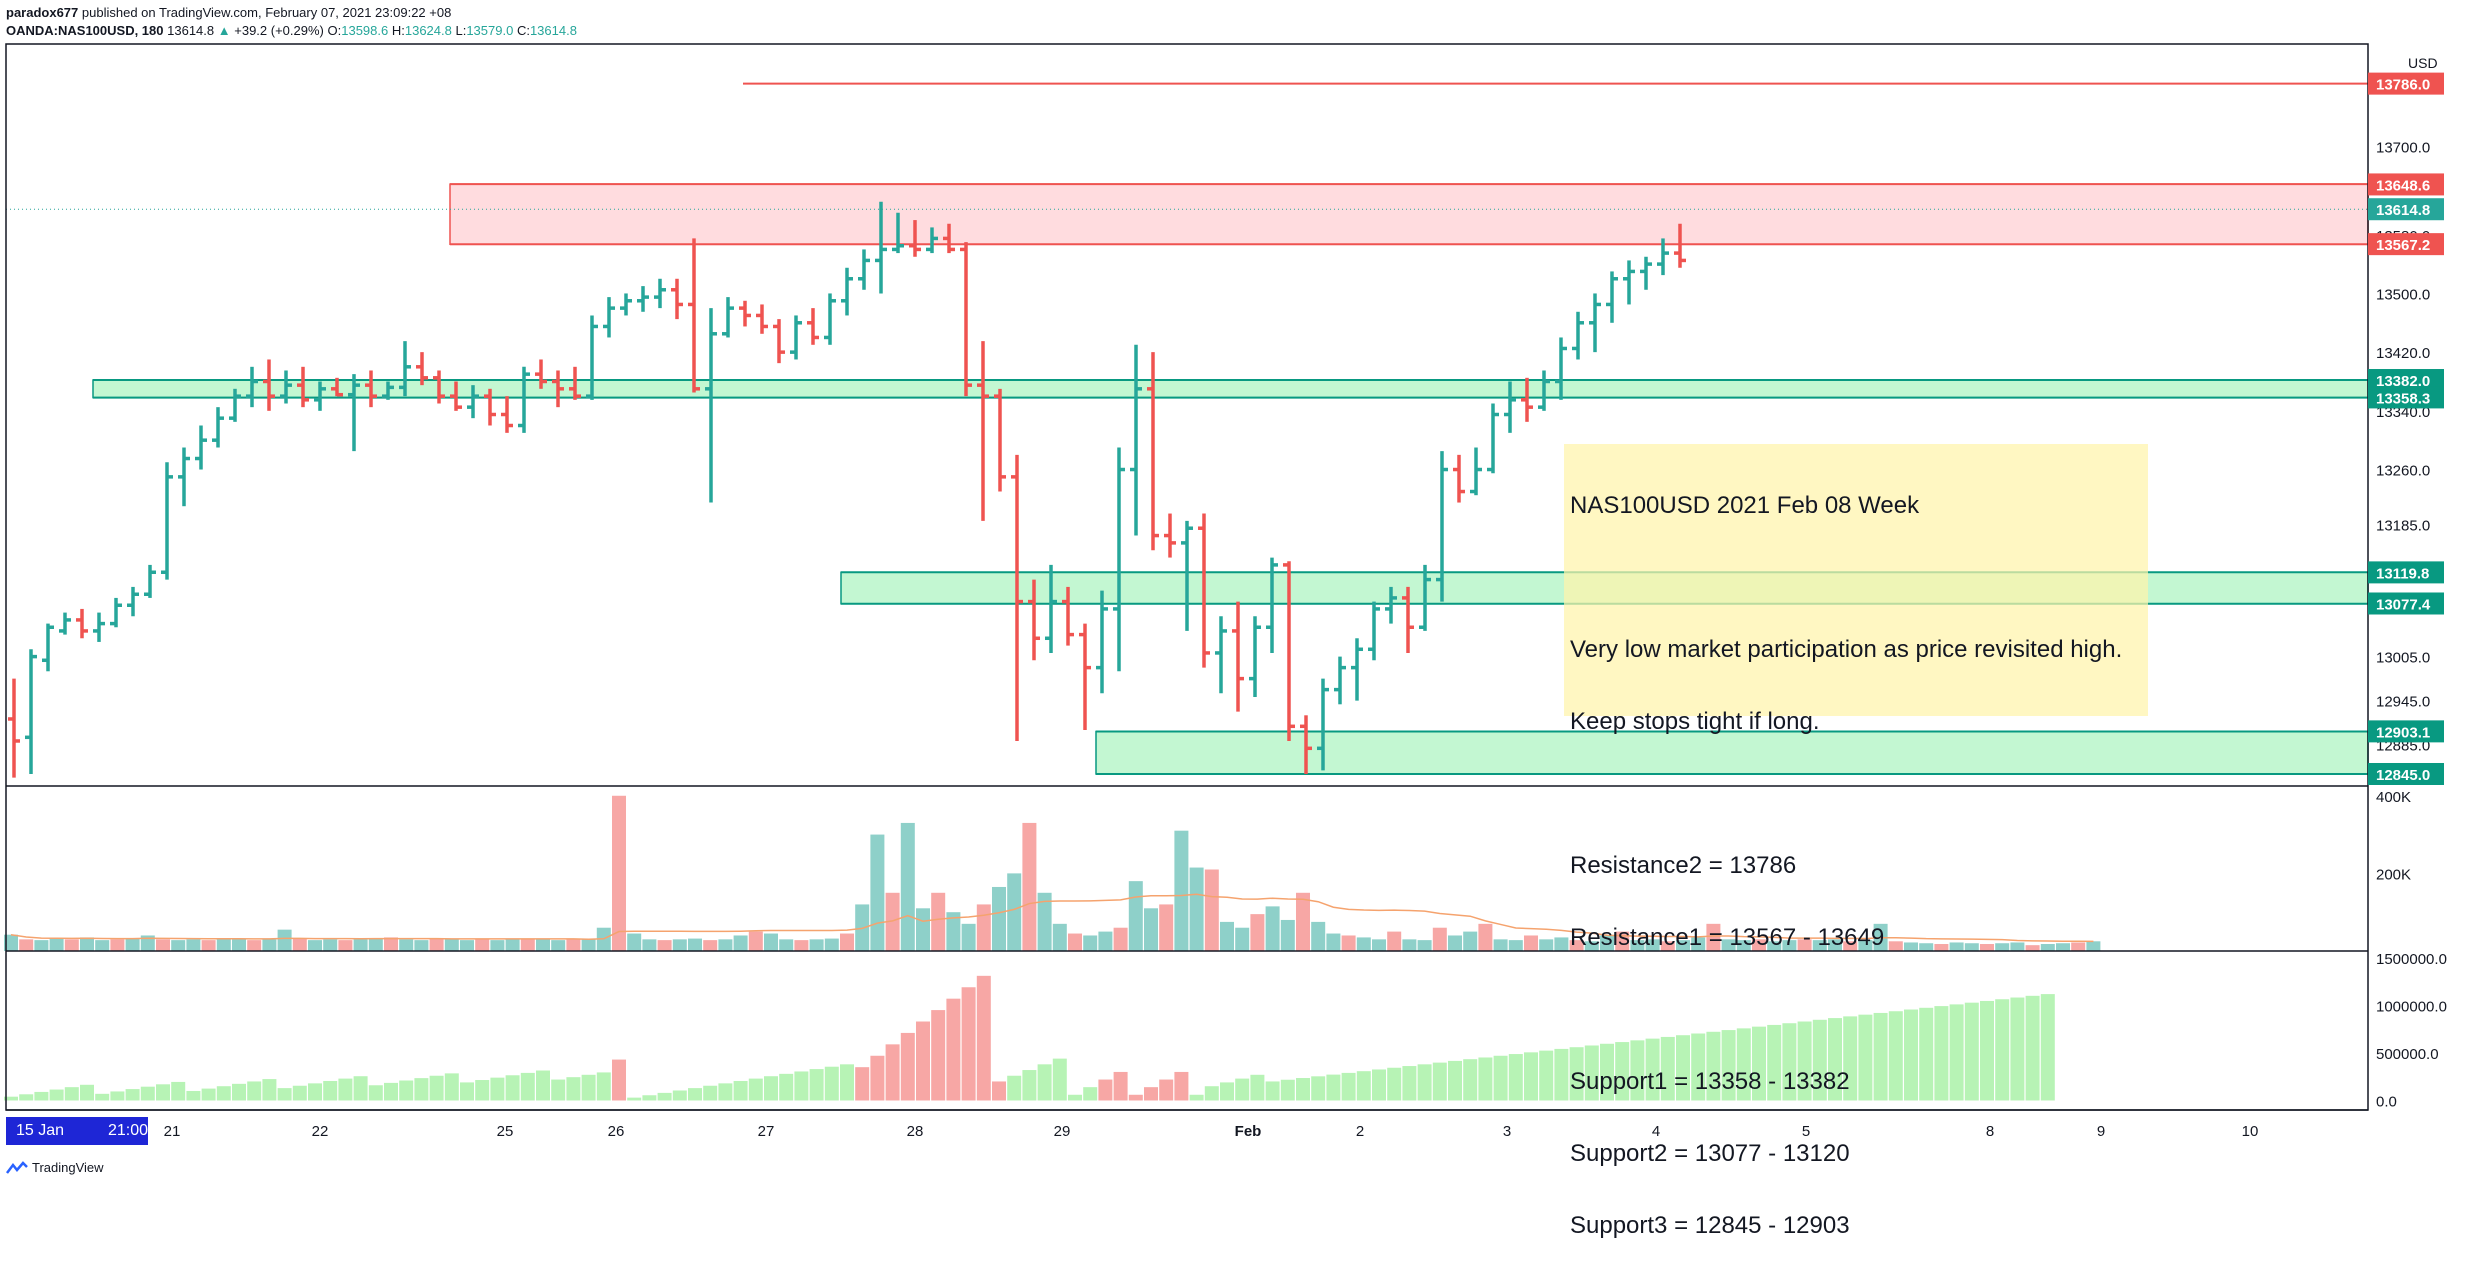 This screenshot has width=2468, height=1262. What do you see at coordinates (2403, 185) in the screenshot?
I see `price-label-text: 13648.6` at bounding box center [2403, 185].